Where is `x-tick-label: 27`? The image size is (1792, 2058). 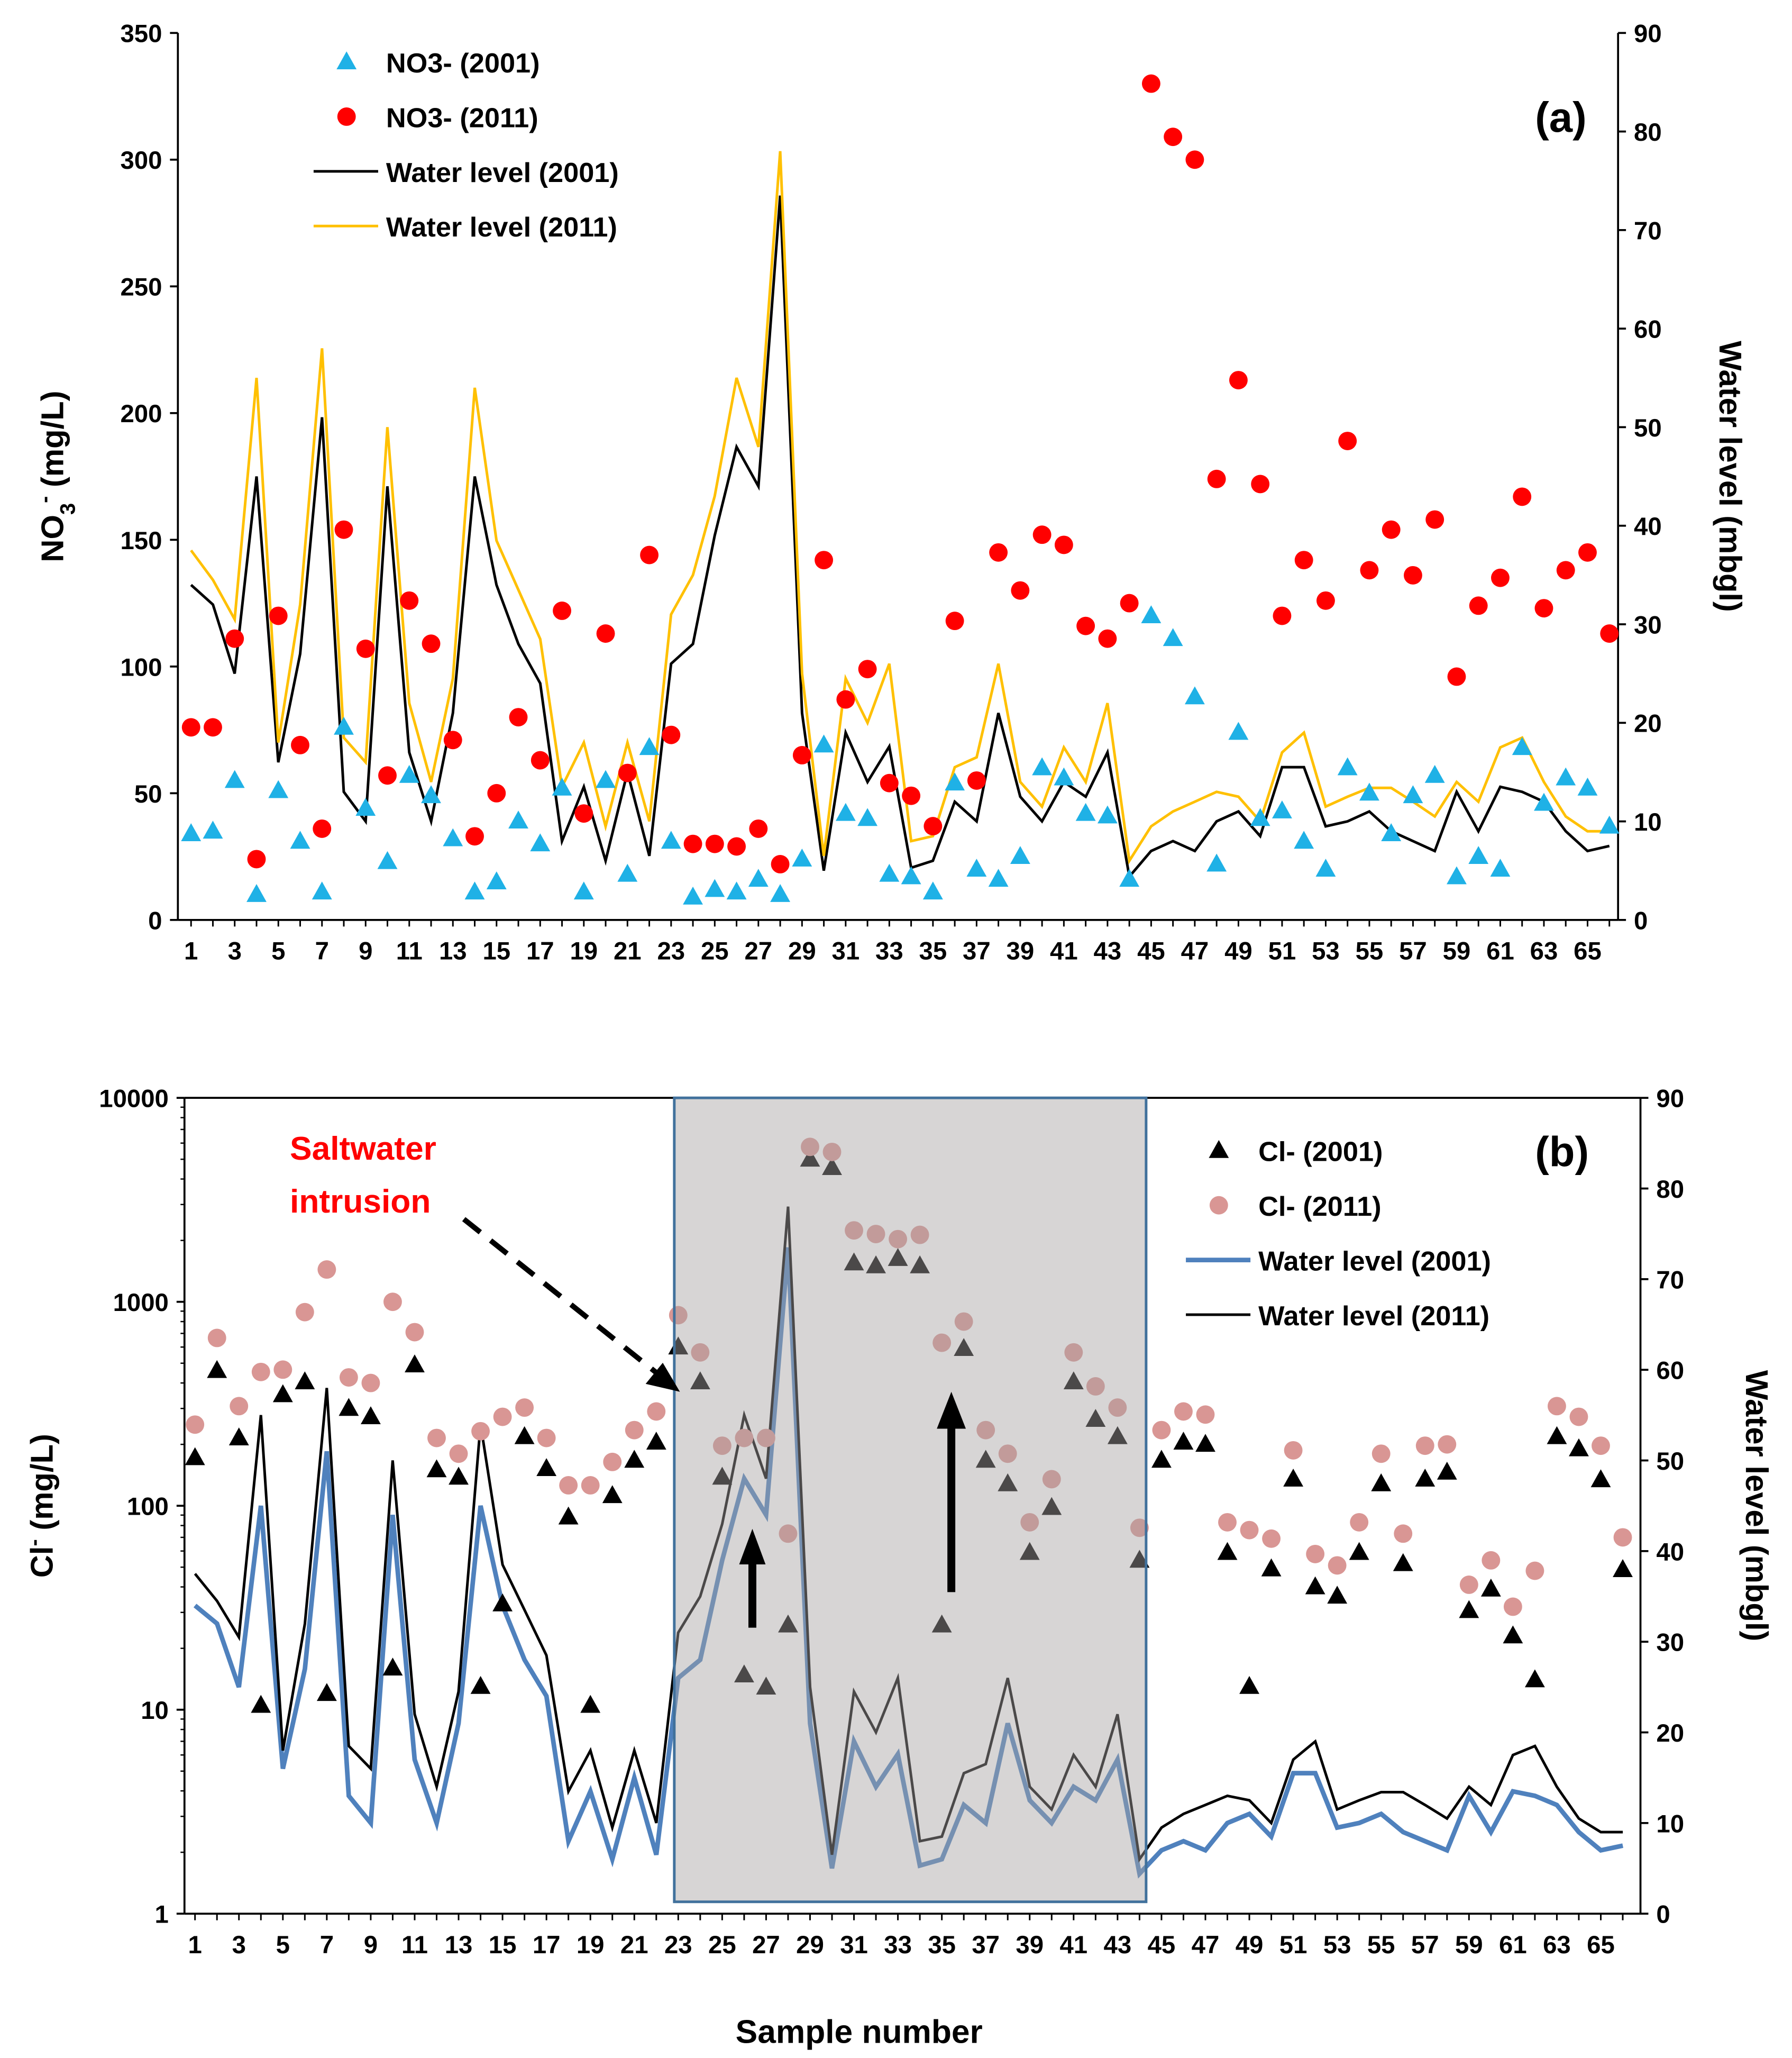
x-tick-label: 27 is located at coordinates (758, 951).